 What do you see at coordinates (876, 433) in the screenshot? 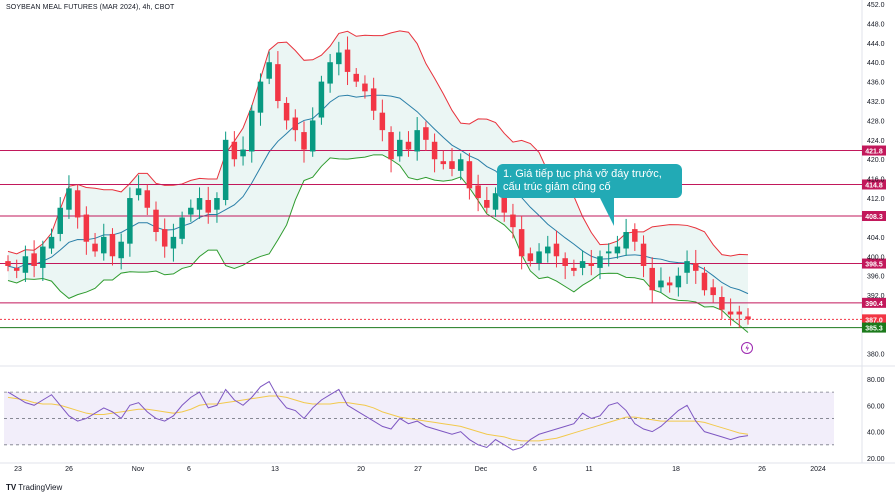
I see `rsi-tick-40.00: 40.00` at bounding box center [876, 433].